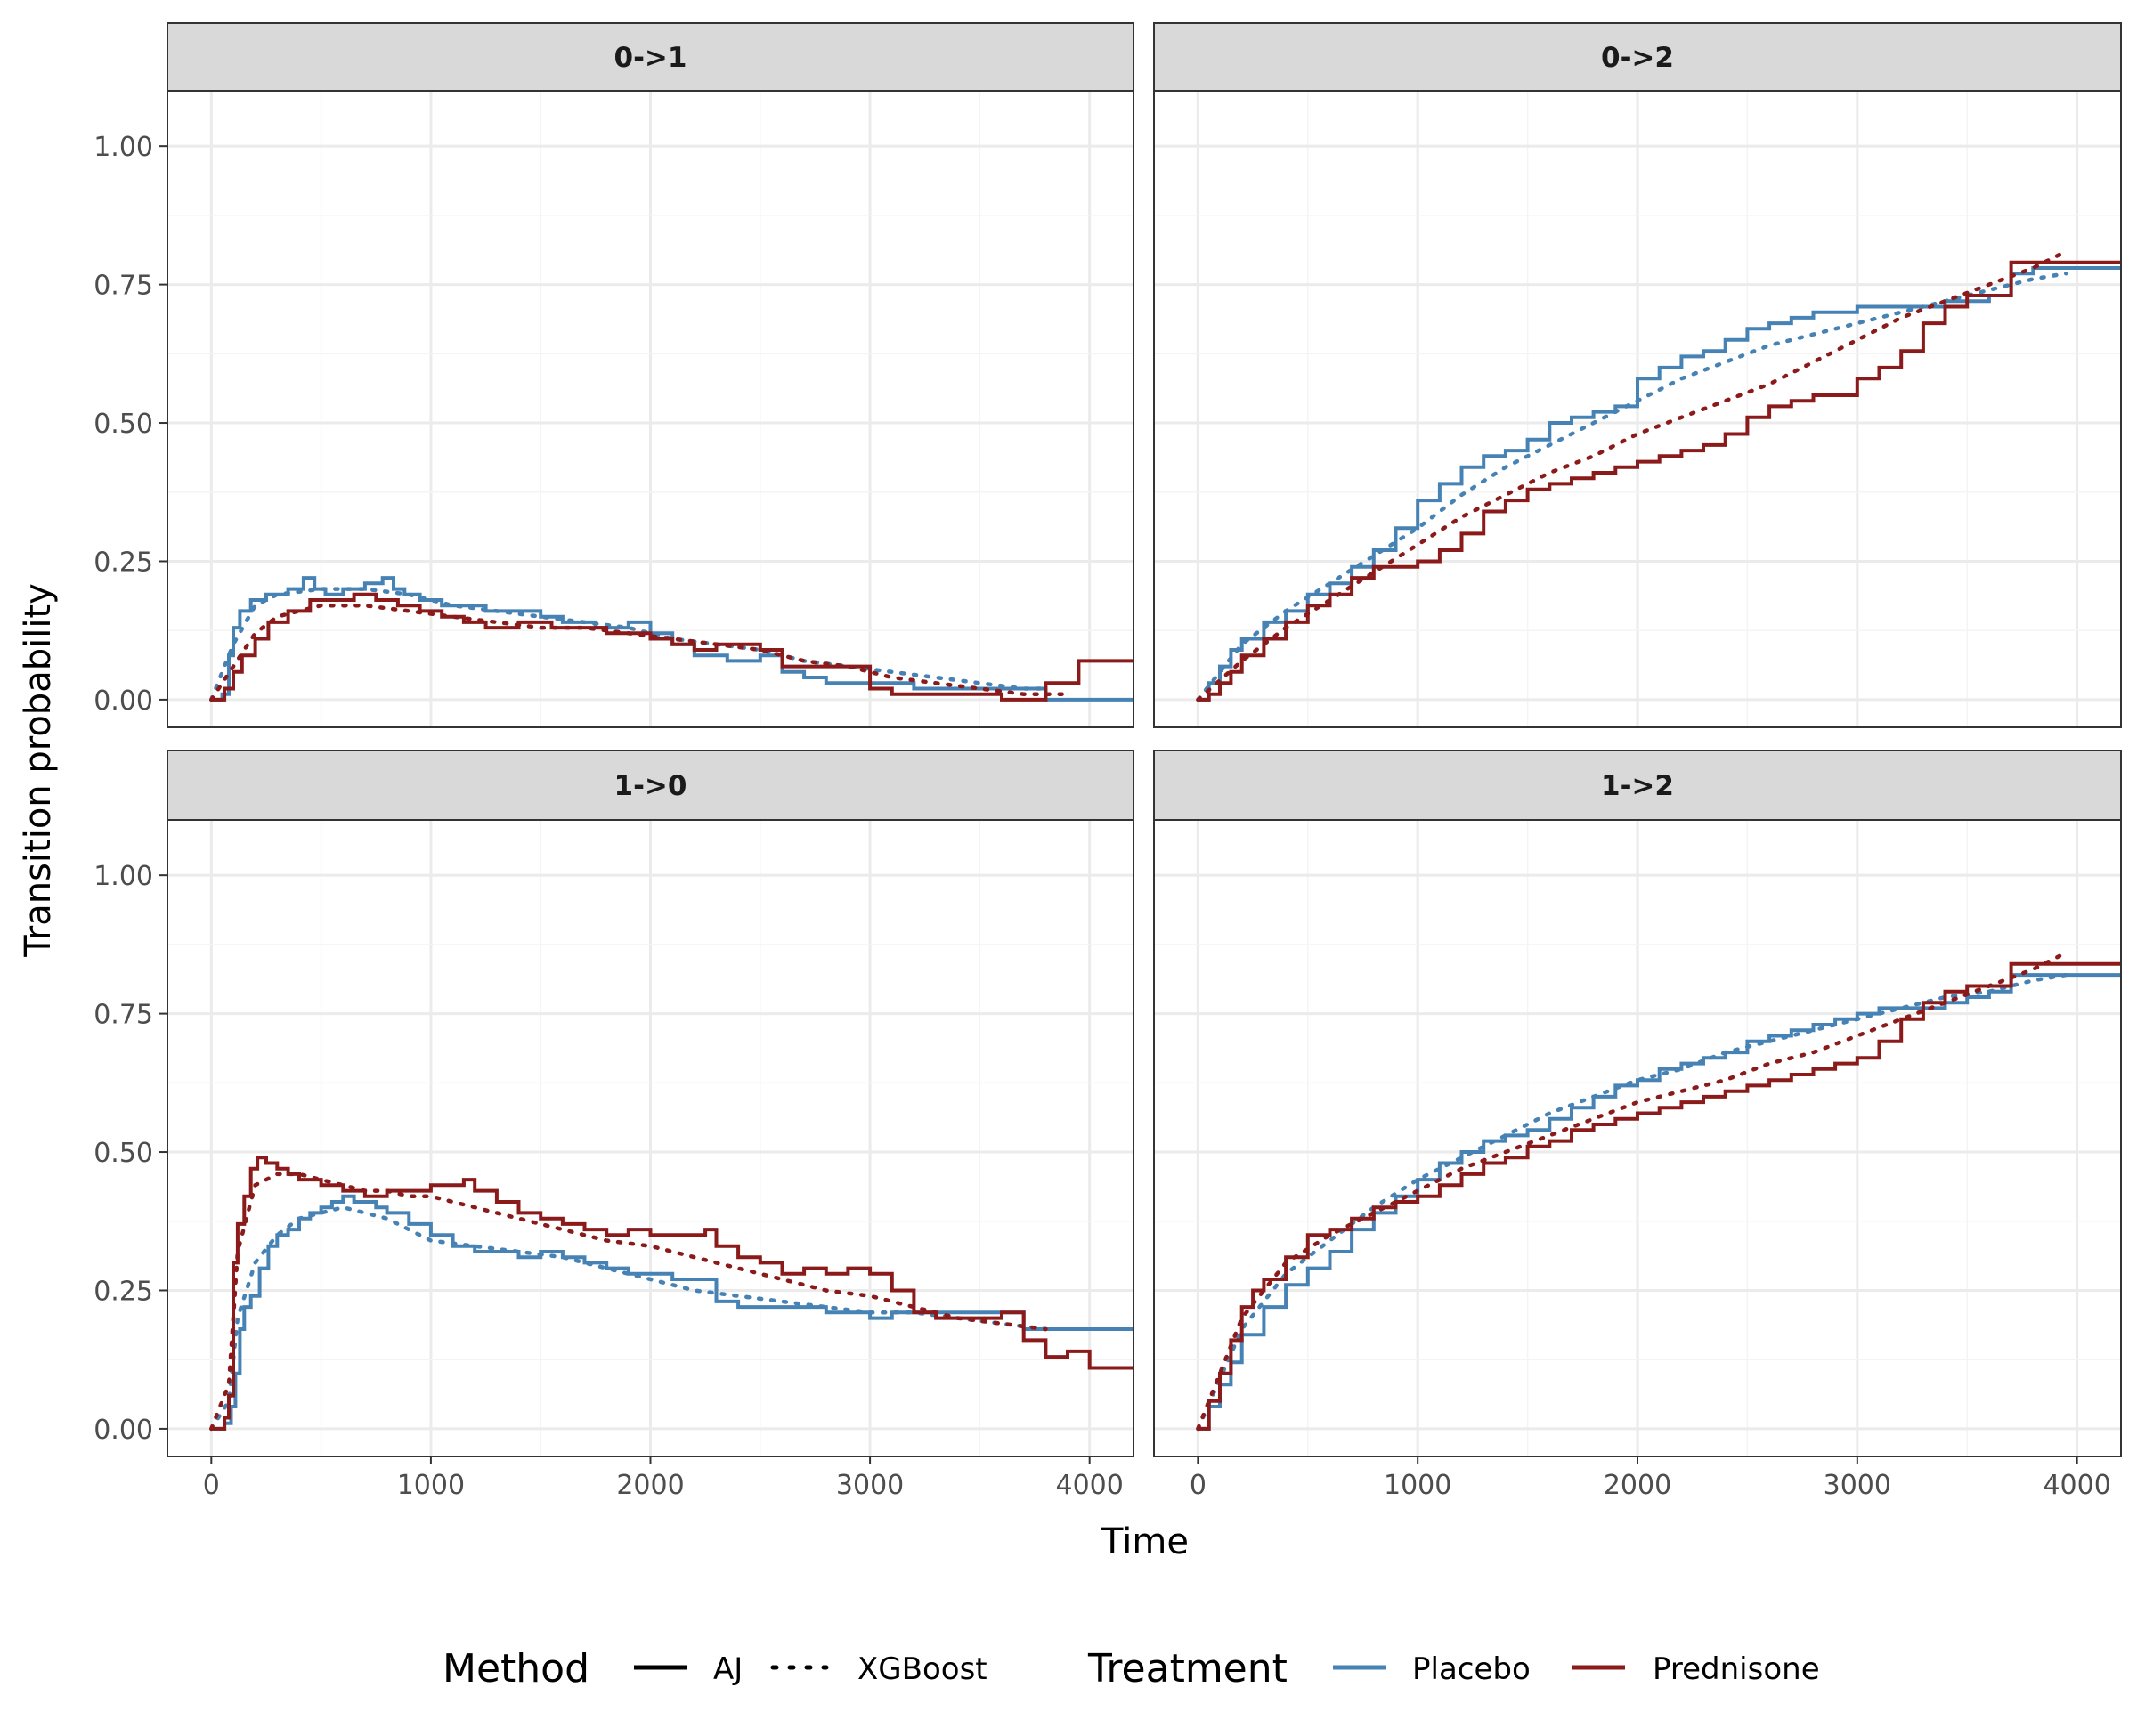 Image resolution: width=2137 pixels, height=1736 pixels. I want to click on x-axis-title: Time, so click(1145, 1541).